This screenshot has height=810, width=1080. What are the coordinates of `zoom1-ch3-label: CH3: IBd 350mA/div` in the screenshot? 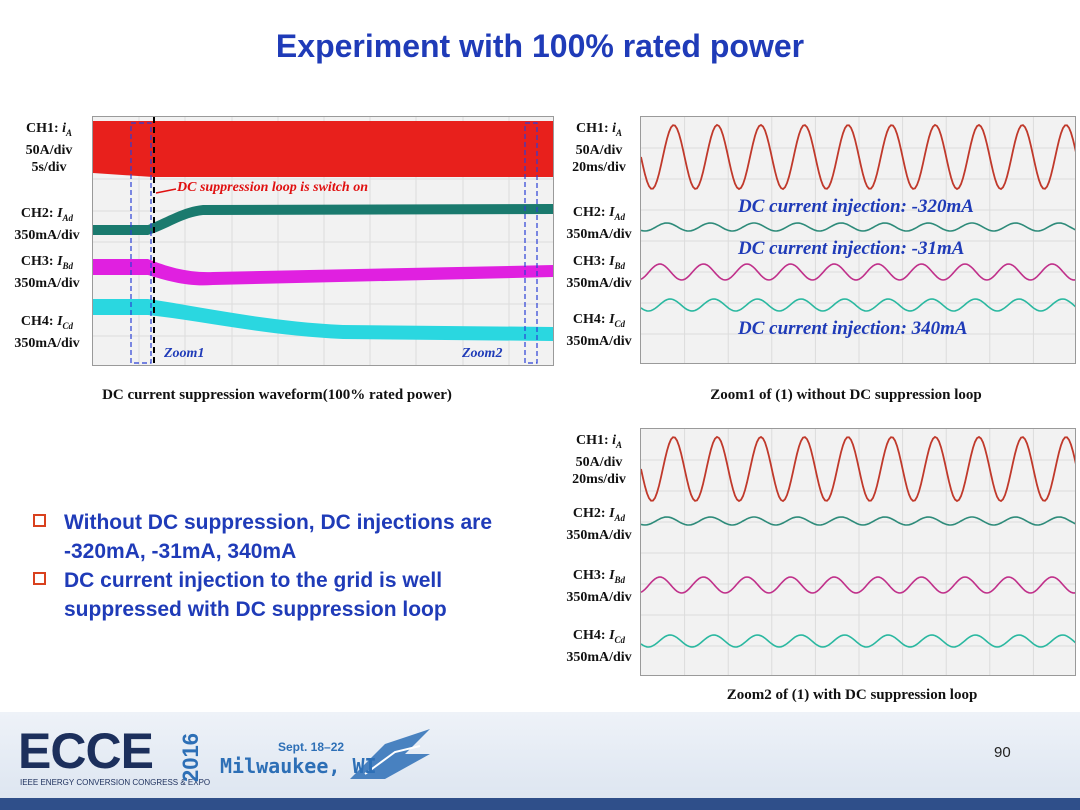 It's located at (599, 272).